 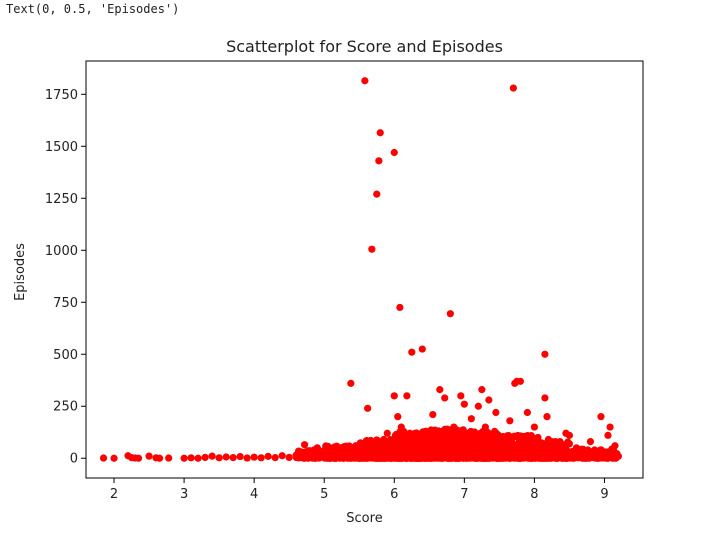 I want to click on y-tick-label: 0, so click(x=74, y=459).